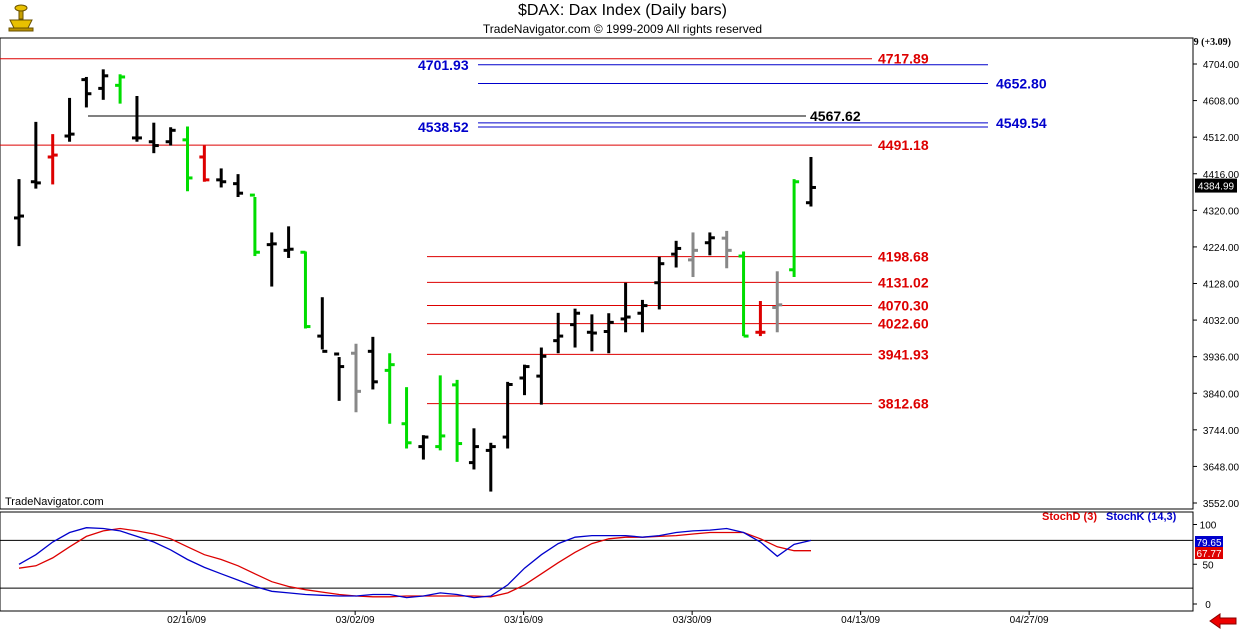 This screenshot has height=635, width=1245. I want to click on level-label-3: 4701.93, so click(443, 65).